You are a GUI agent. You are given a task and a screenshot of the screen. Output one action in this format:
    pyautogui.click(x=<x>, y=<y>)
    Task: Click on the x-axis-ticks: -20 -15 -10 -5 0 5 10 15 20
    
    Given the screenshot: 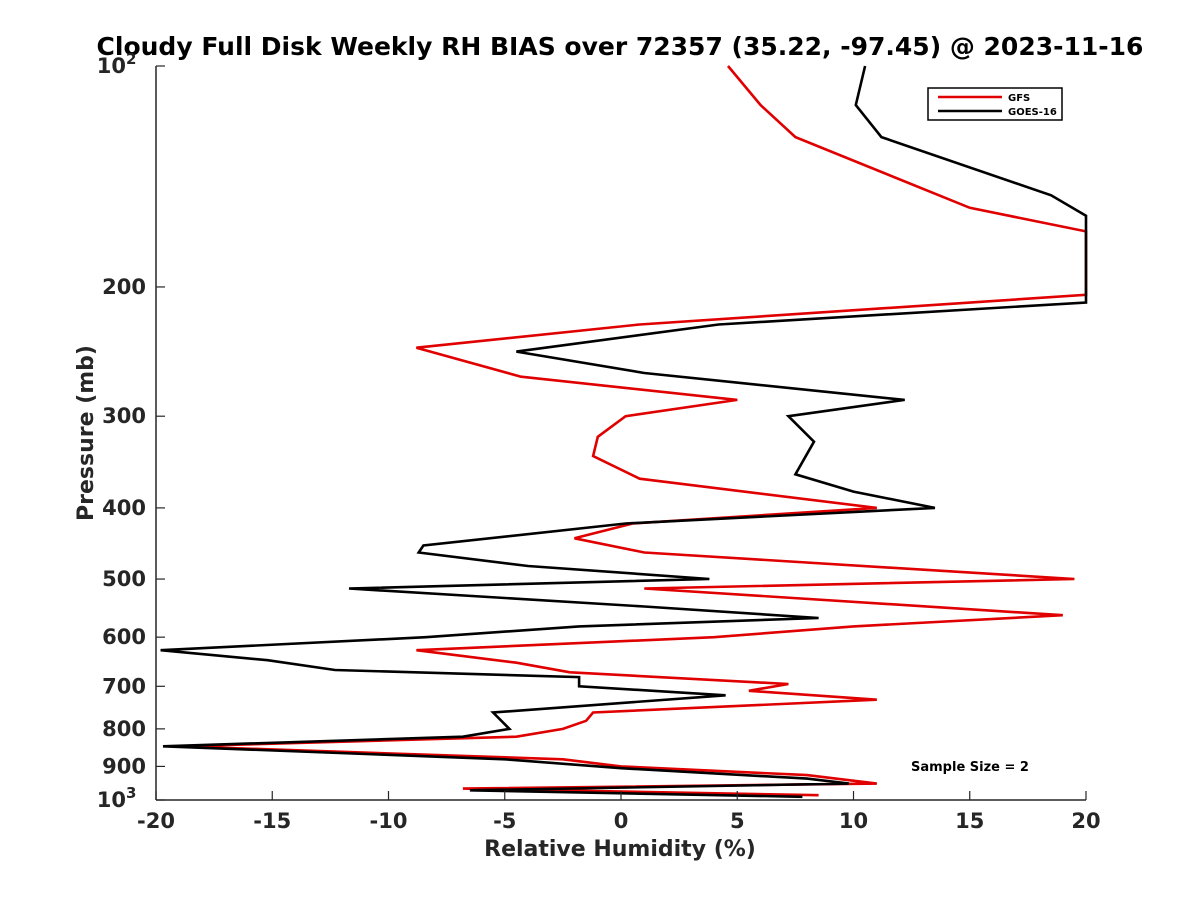 What is the action you would take?
    pyautogui.click(x=619, y=812)
    